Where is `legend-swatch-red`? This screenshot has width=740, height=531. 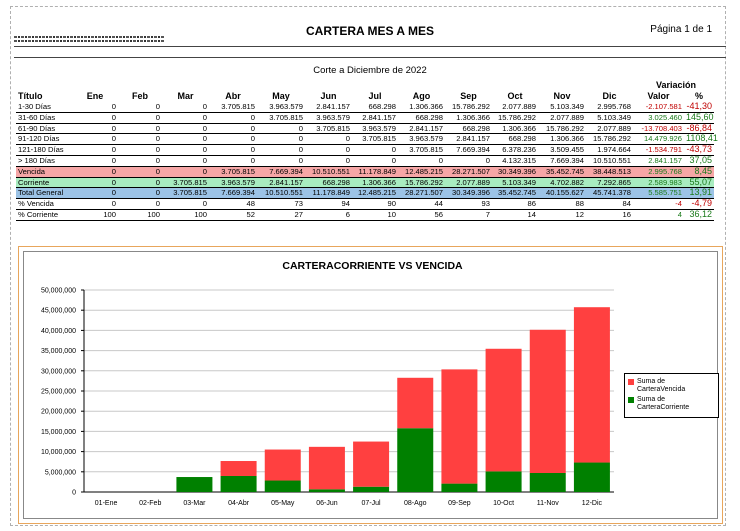
legend-swatch-red is located at coordinates (631, 382).